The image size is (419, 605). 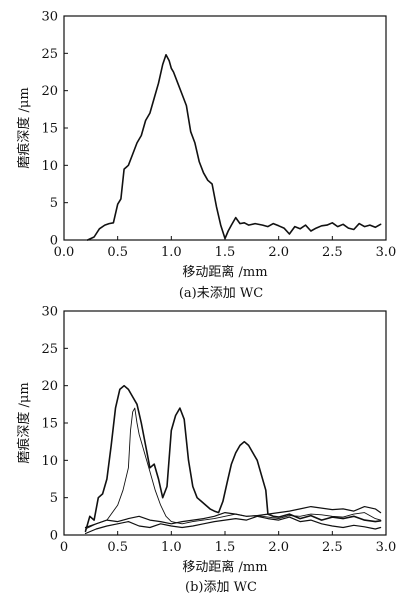 What do you see at coordinates (64, 252) in the screenshot?
I see `x-tick-label: 0.0` at bounding box center [64, 252].